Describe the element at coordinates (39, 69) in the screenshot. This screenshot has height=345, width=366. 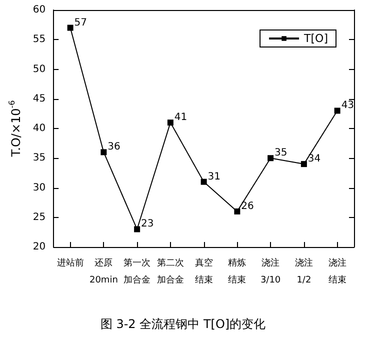
I see `y-tick-label: 50` at that location.